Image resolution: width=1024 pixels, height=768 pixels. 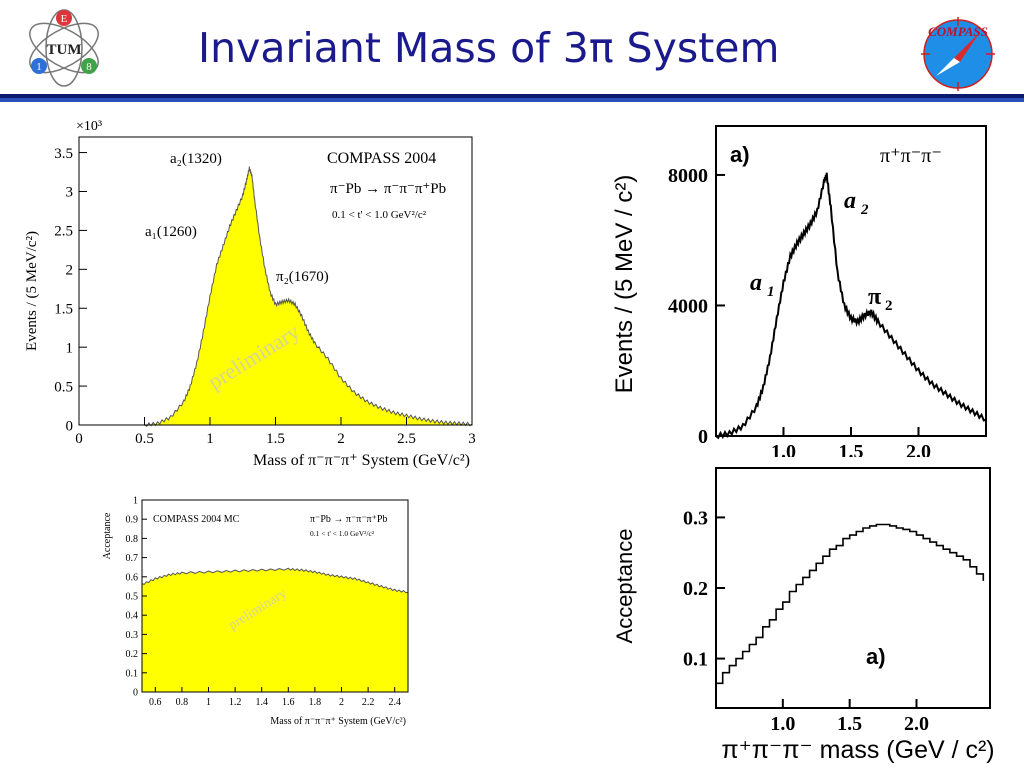 I want to click on tum-e18-logo: TUM E 1 8, so click(x=64, y=48).